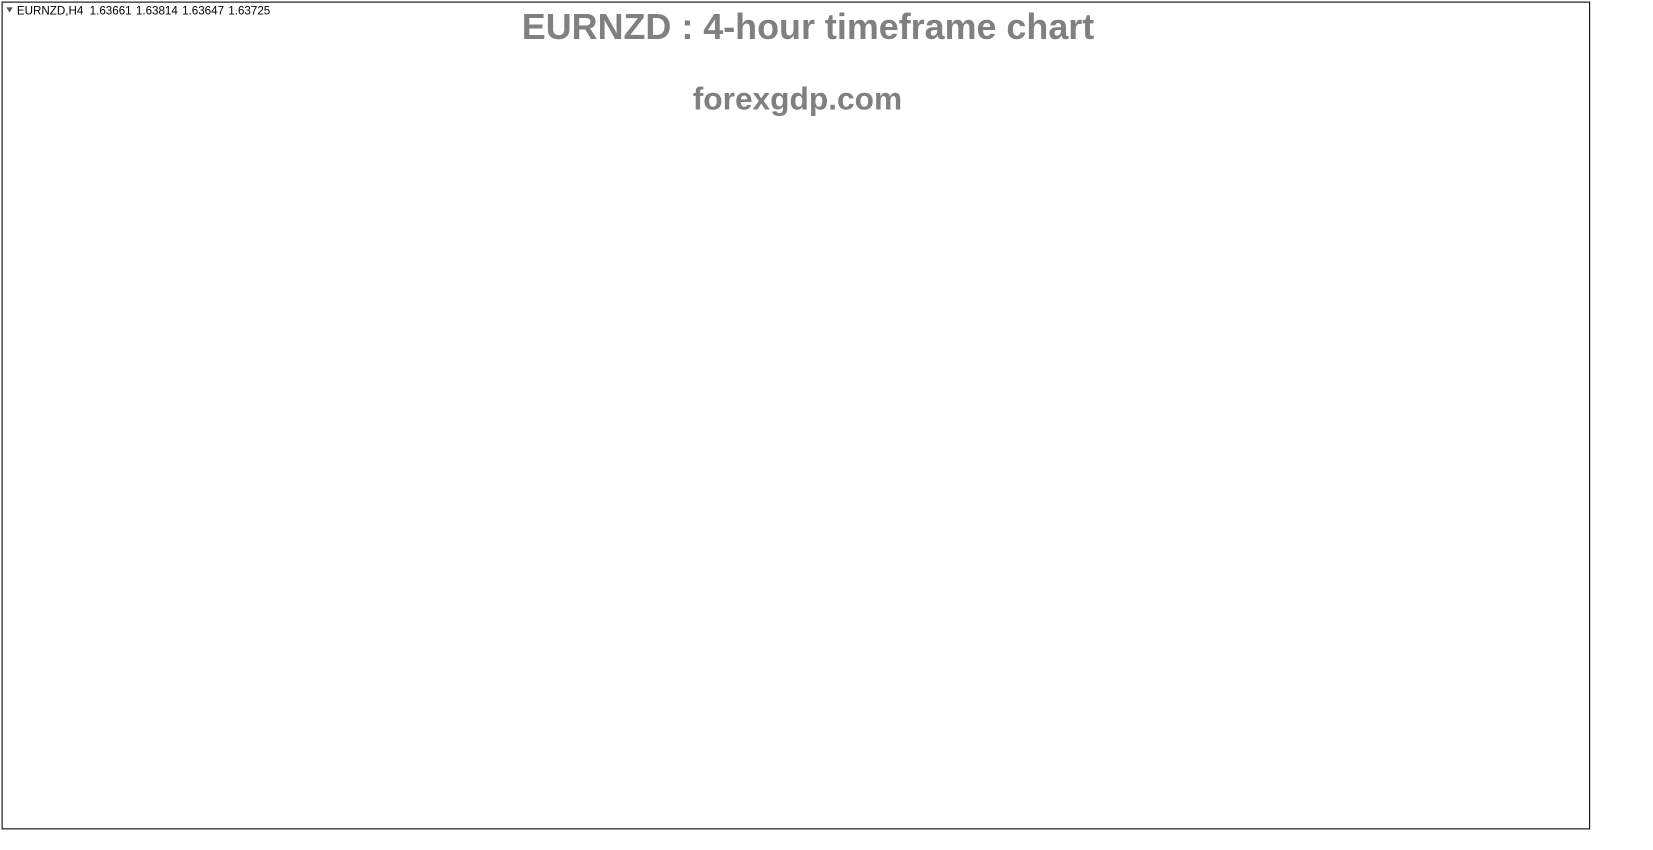 Image resolution: width=1653 pixels, height=850 pixels. Describe the element at coordinates (797, 99) in the screenshot. I see `chart-subtitle: forexgdp.com` at that location.